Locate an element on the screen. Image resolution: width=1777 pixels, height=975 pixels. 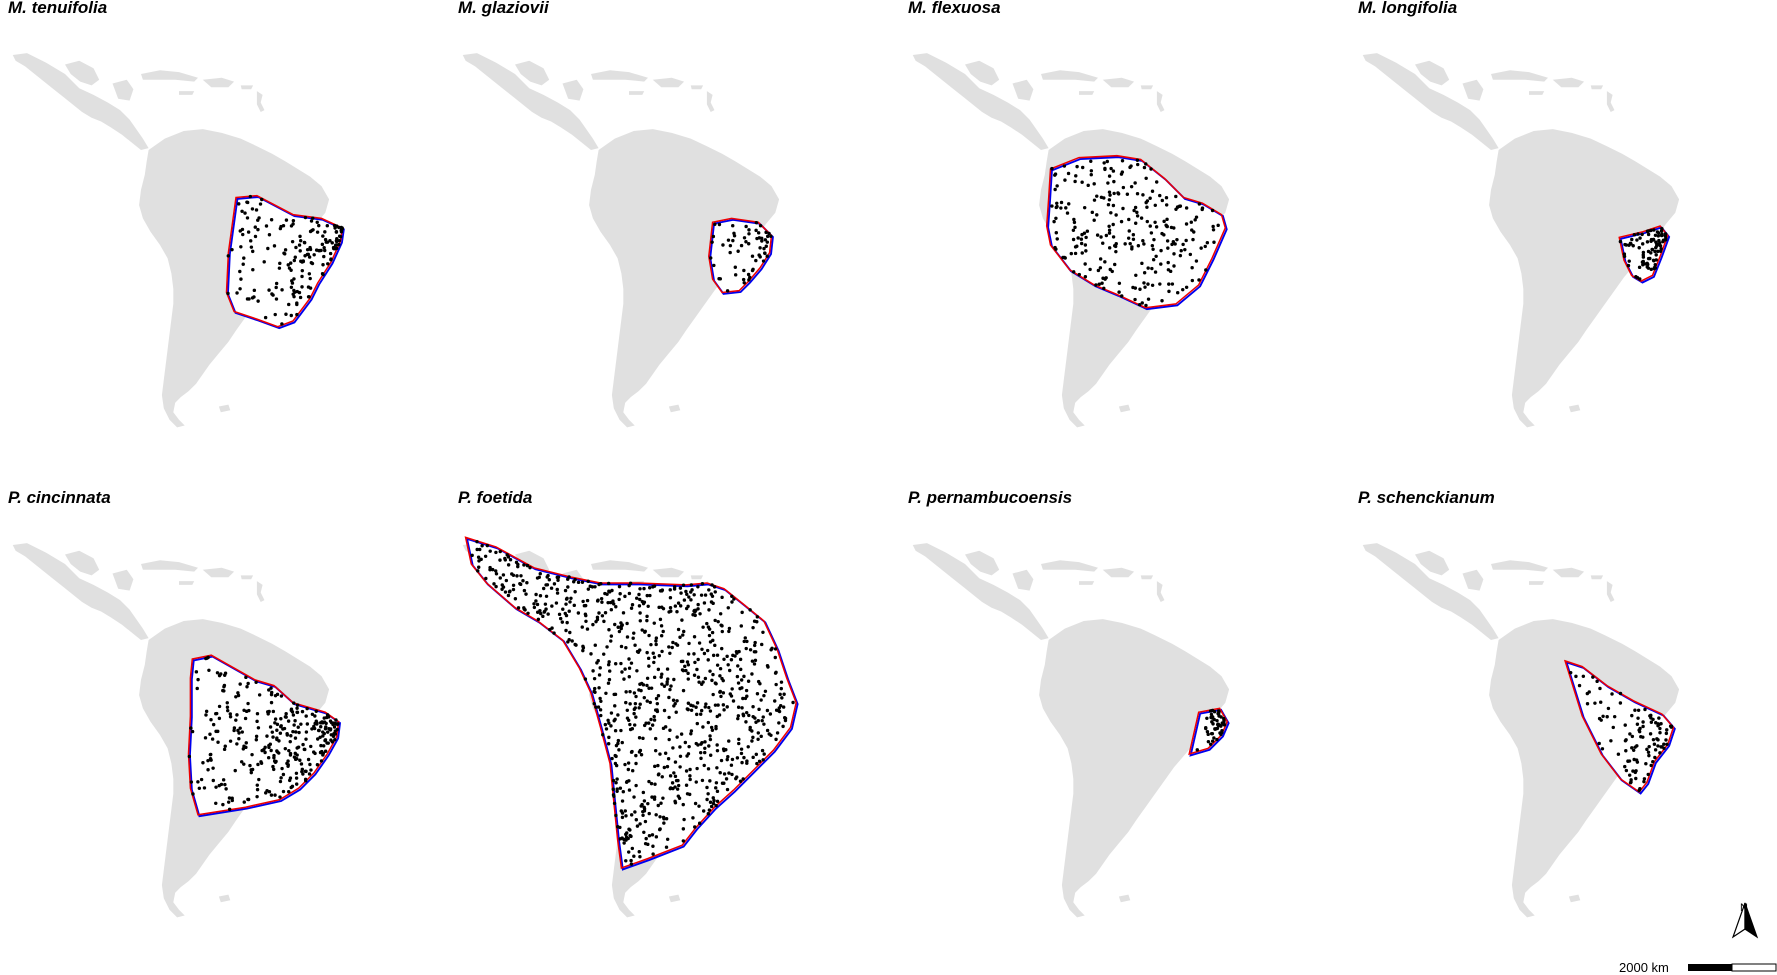
range-hull-red is located at coordinates (630, 703).